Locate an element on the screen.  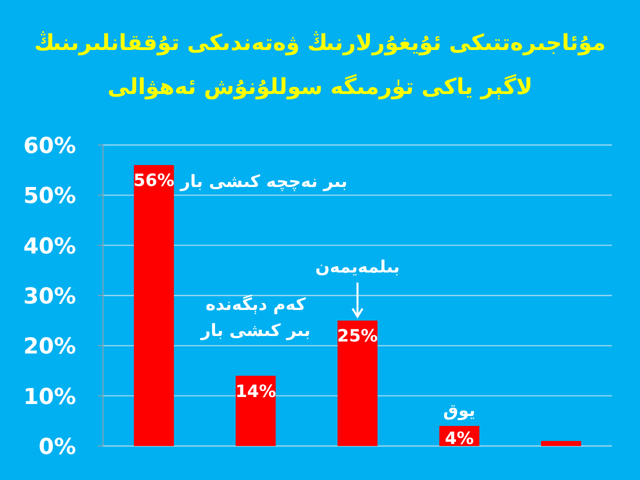
data-label: 14% is located at coordinates (255, 392).